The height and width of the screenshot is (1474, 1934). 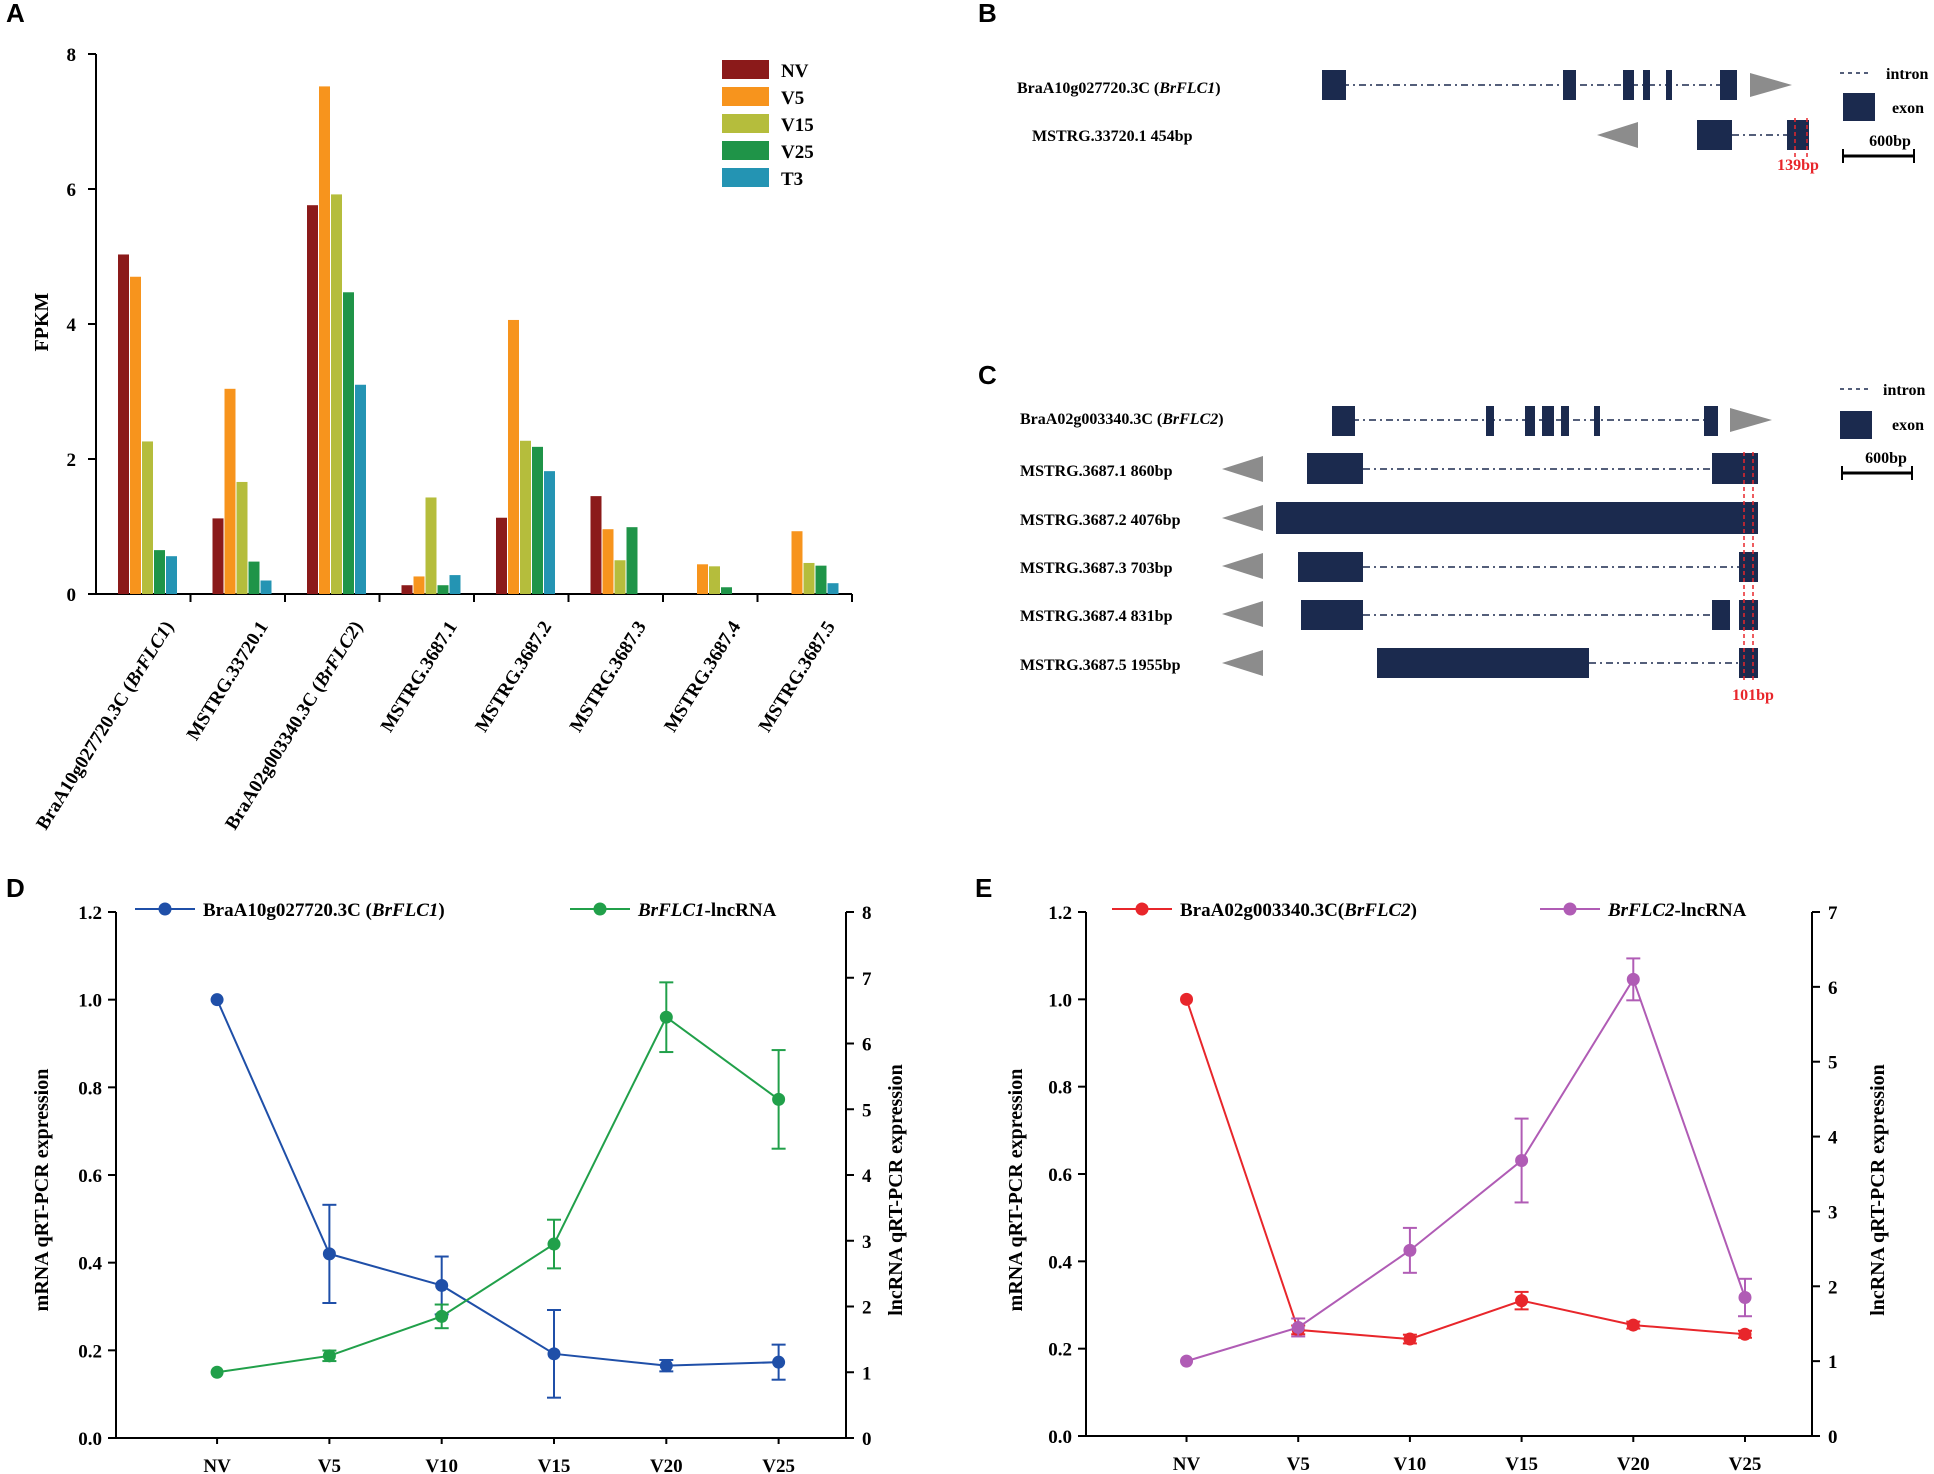 What do you see at coordinates (1617, 135) in the screenshot?
I see `mstrg33720-direction-arrow` at bounding box center [1617, 135].